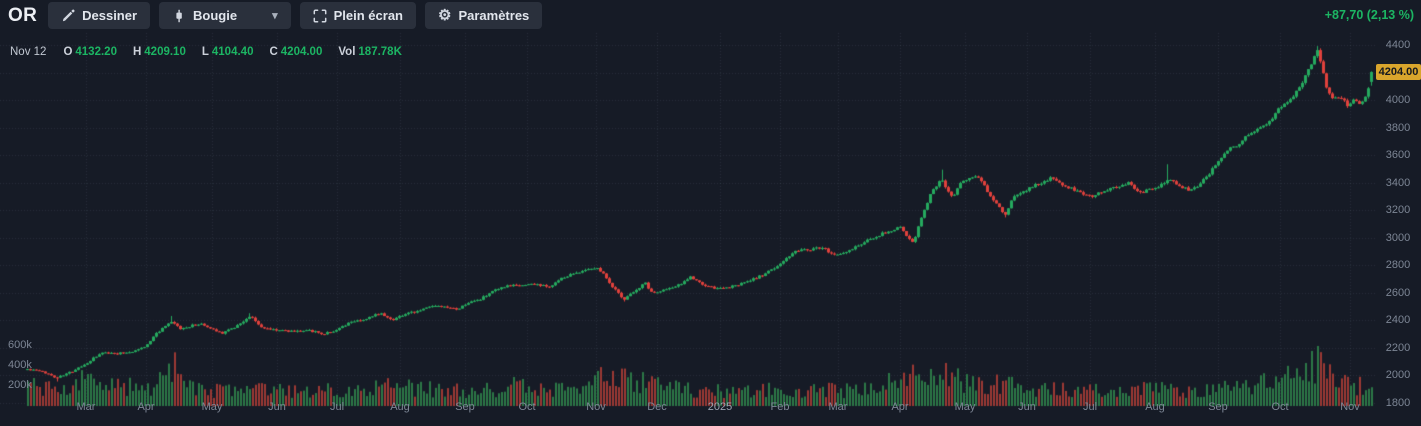 The width and height of the screenshot is (1421, 426). What do you see at coordinates (159, 52) in the screenshot?
I see `legend-high: H 4209.10` at bounding box center [159, 52].